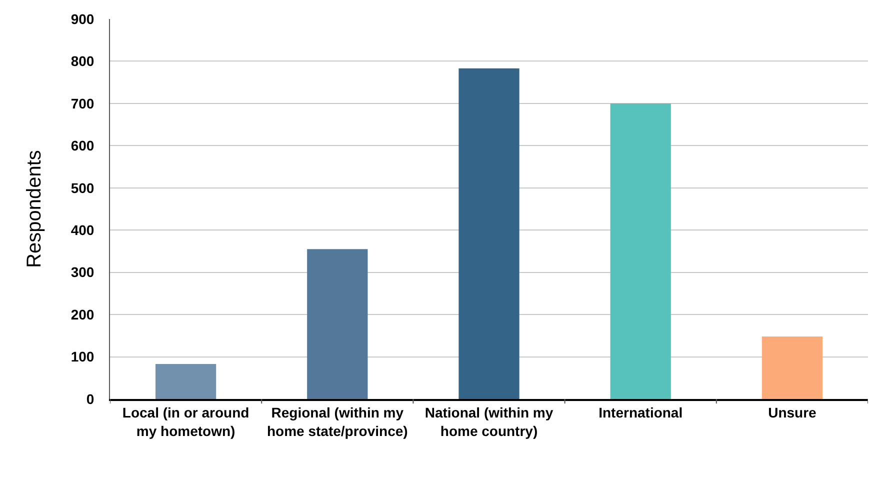 Image resolution: width=870 pixels, height=490 pixels. I want to click on y-tick-label: 700, so click(82, 103).